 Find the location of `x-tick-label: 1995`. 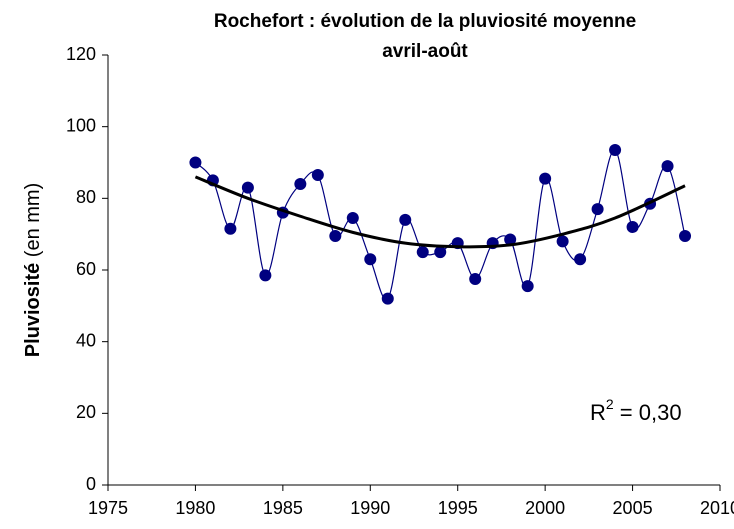

x-tick-label: 1995 is located at coordinates (458, 508).